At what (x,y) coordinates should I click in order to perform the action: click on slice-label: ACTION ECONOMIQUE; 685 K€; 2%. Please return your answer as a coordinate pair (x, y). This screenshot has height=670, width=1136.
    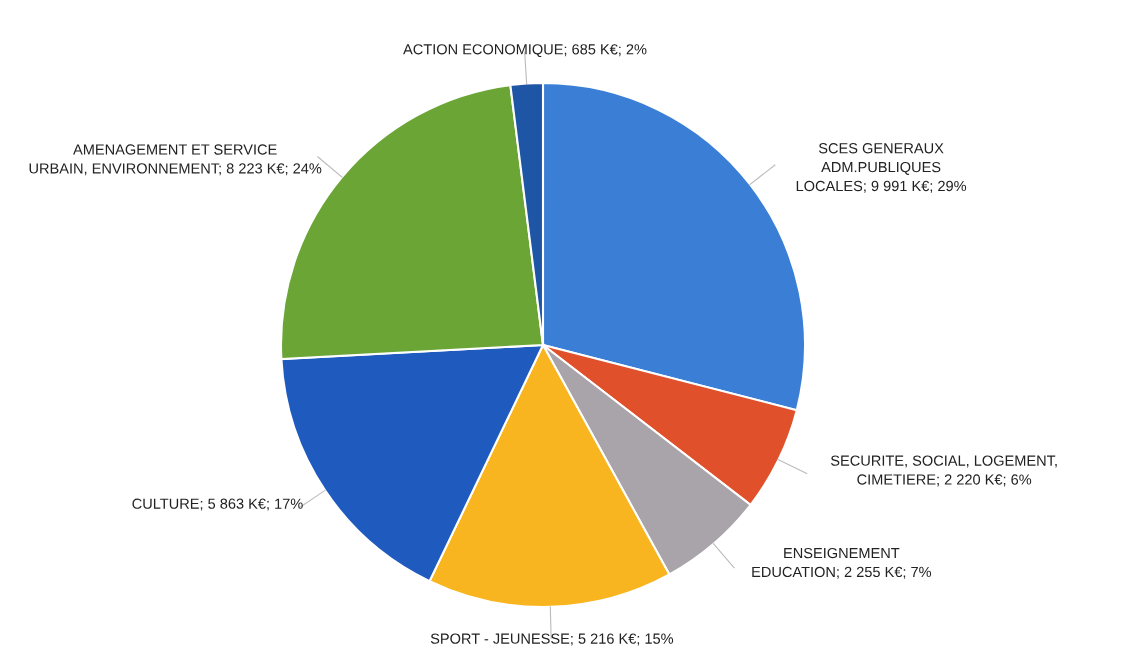
    Looking at the image, I should click on (525, 51).